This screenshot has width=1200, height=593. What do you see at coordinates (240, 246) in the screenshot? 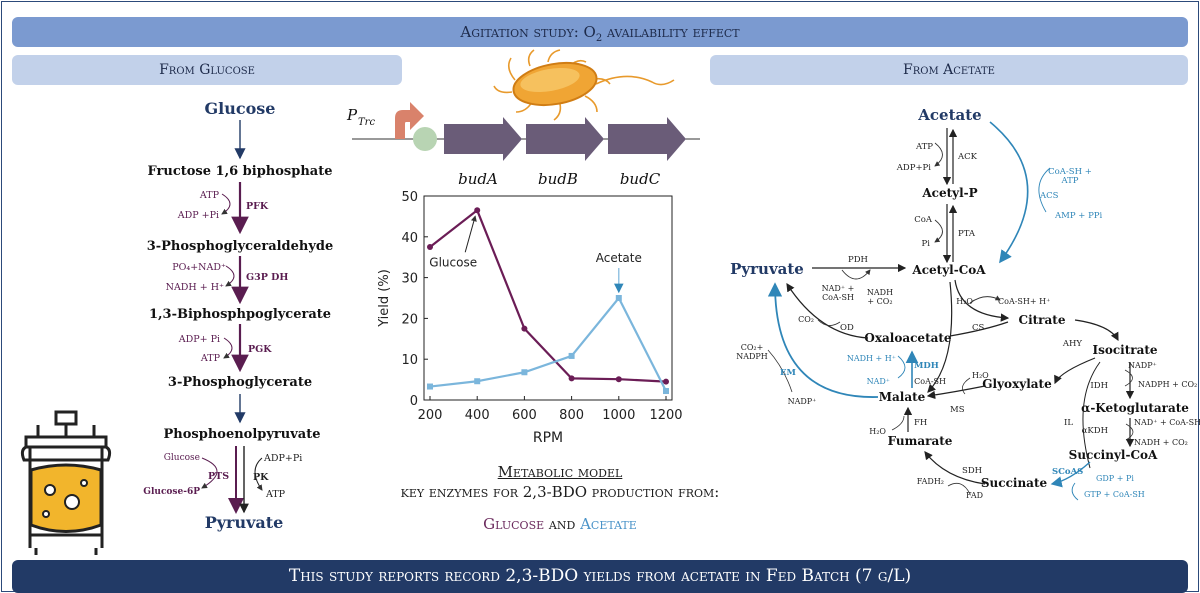
I see `metabolite-3pgald: 3-Phosphoglyceraldehyde` at bounding box center [240, 246].